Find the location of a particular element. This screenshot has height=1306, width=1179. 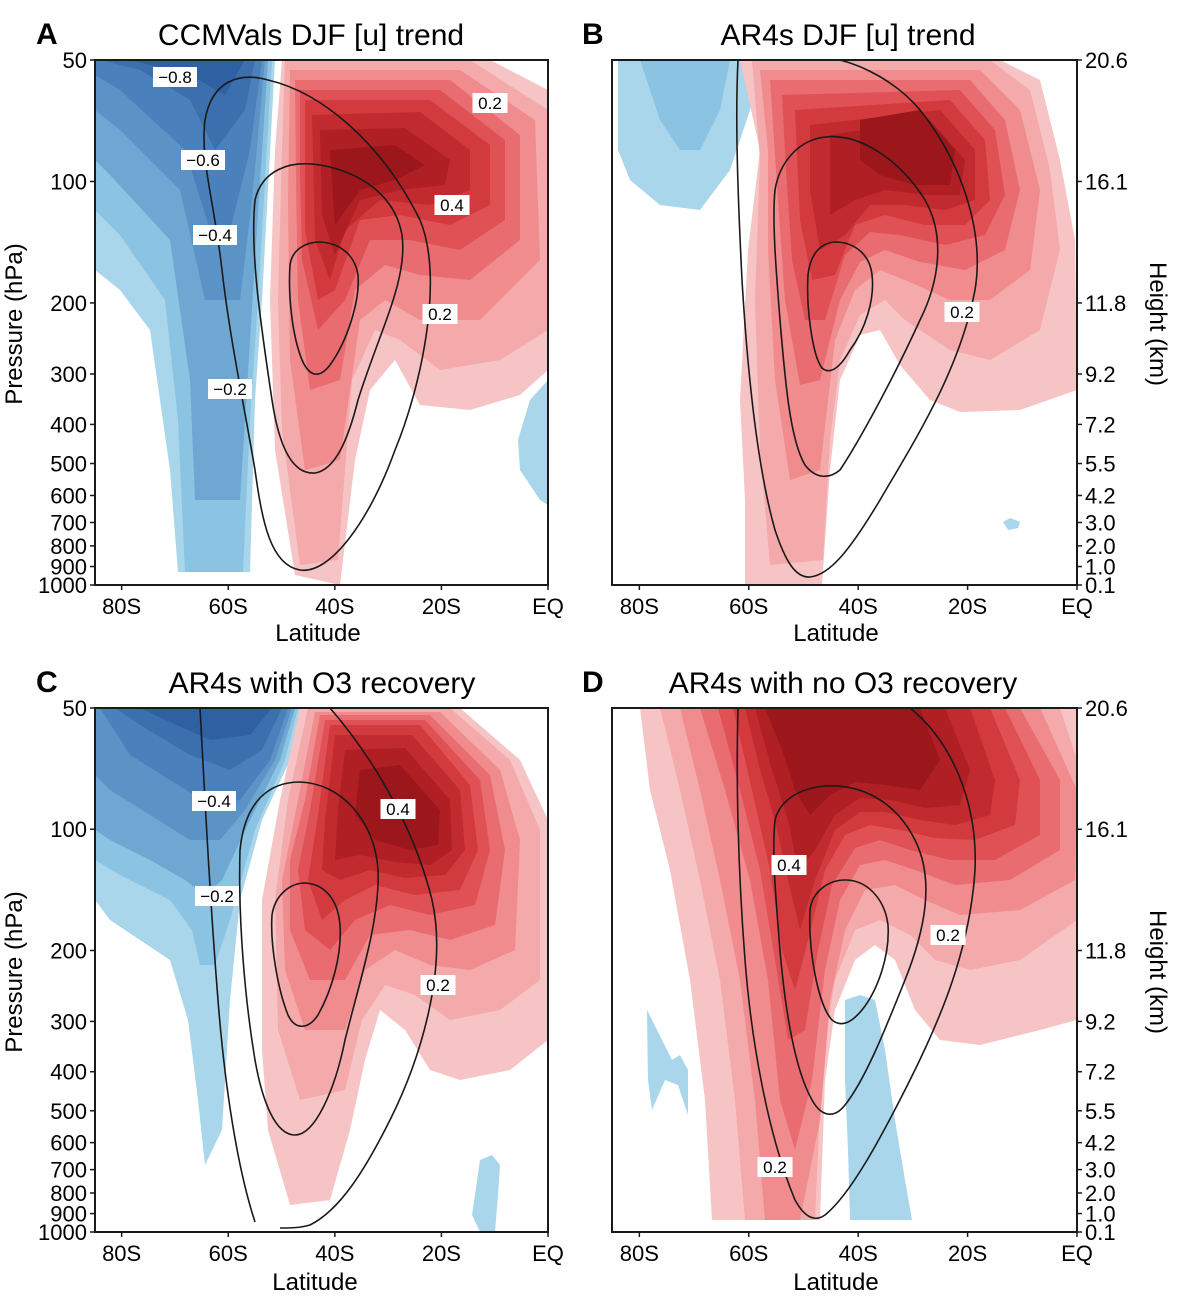

contour-label: −0.2 is located at coordinates (230, 389).